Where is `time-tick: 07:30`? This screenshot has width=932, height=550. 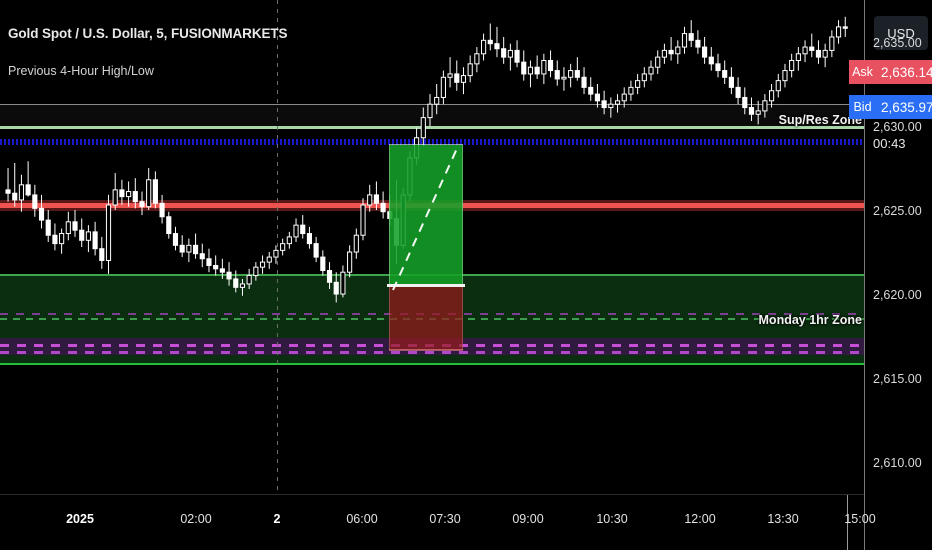
time-tick: 07:30 is located at coordinates (445, 519).